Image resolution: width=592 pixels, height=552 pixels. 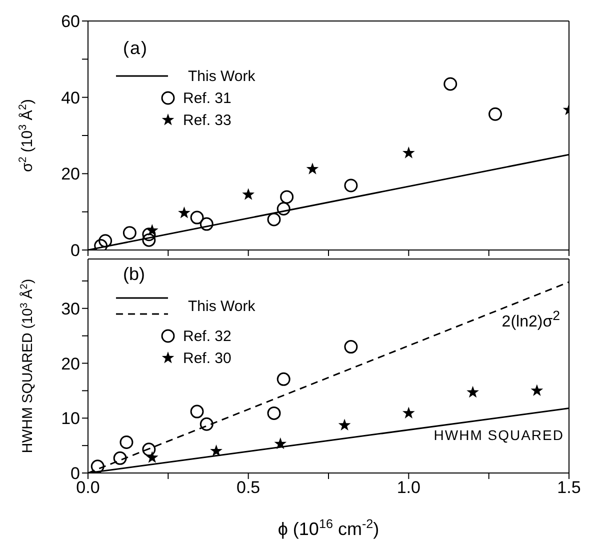 I want to click on annotation: (b), so click(x=134, y=274).